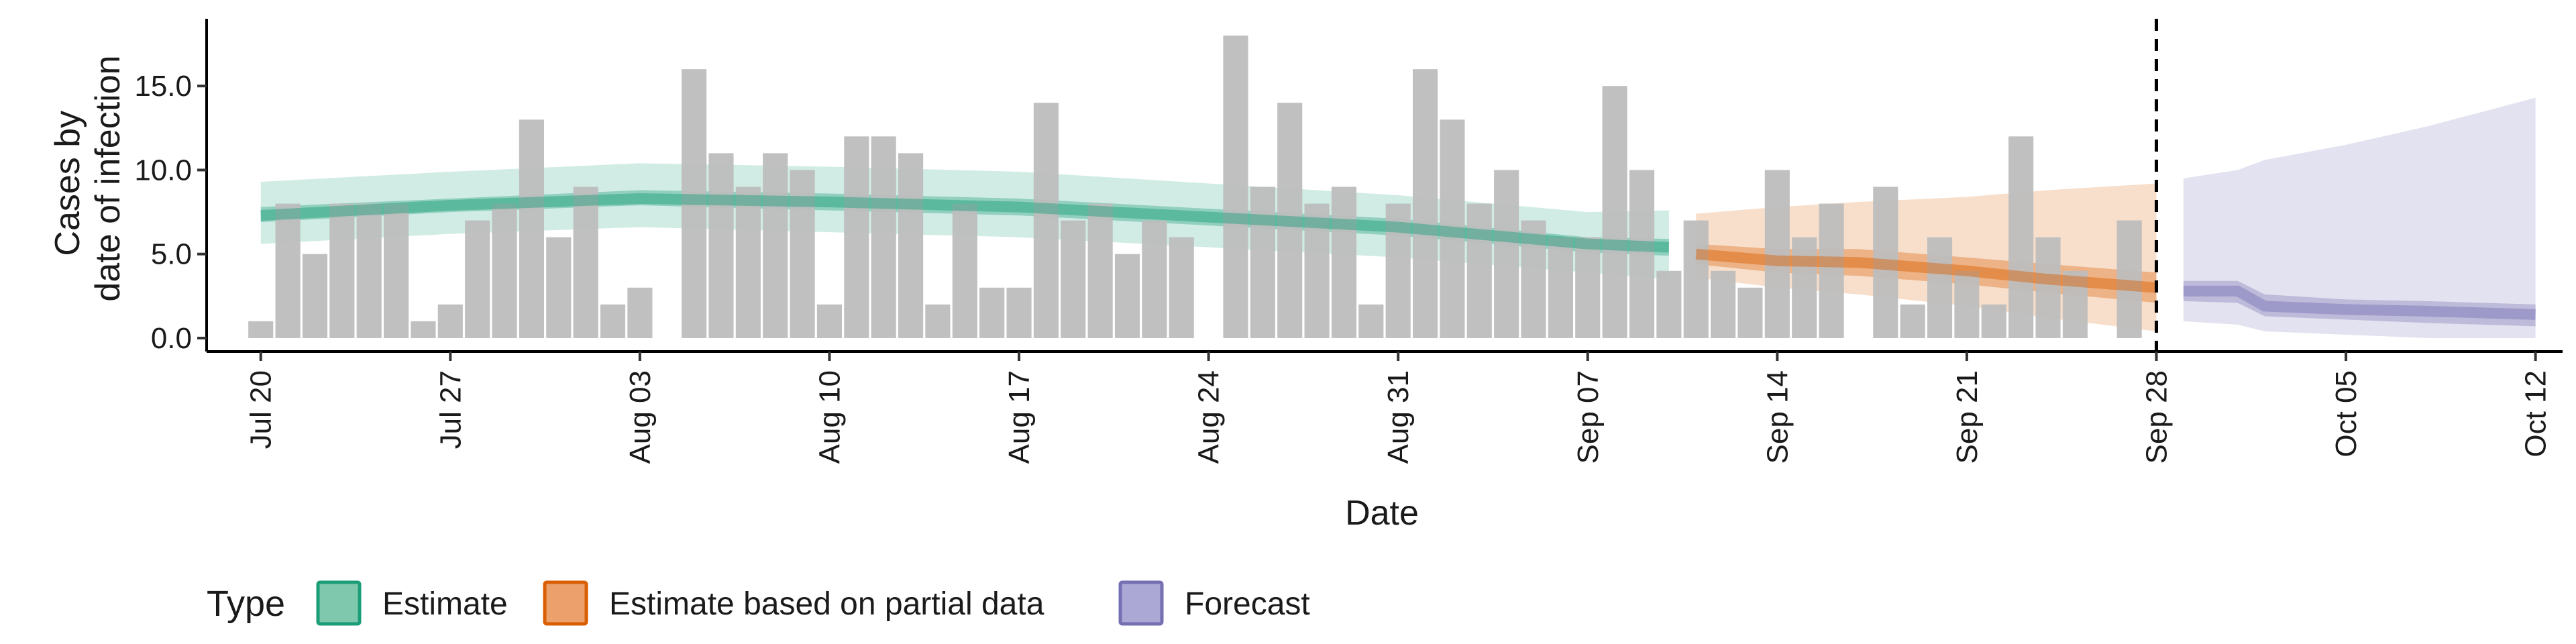 The image size is (2576, 644). I want to click on y-axis-title-line-2: date of infection, so click(108, 178).